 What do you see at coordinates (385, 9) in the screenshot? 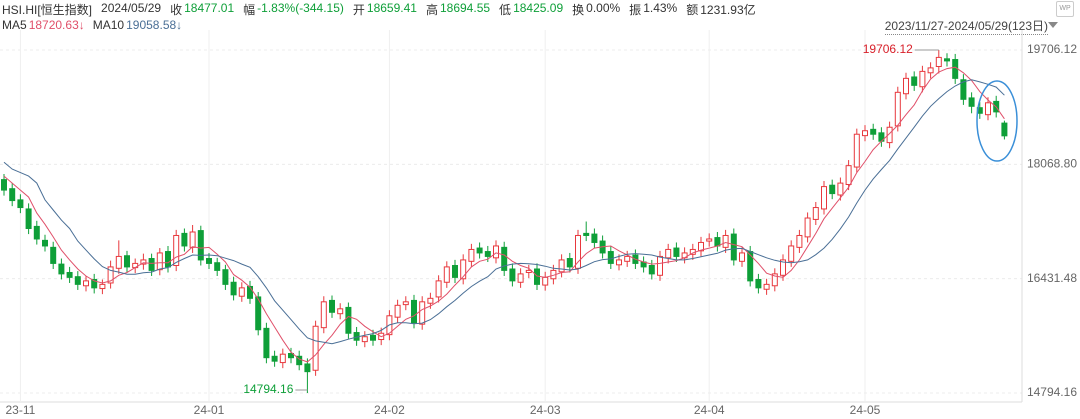
I see `quote-item: 开 18659.41` at bounding box center [385, 9].